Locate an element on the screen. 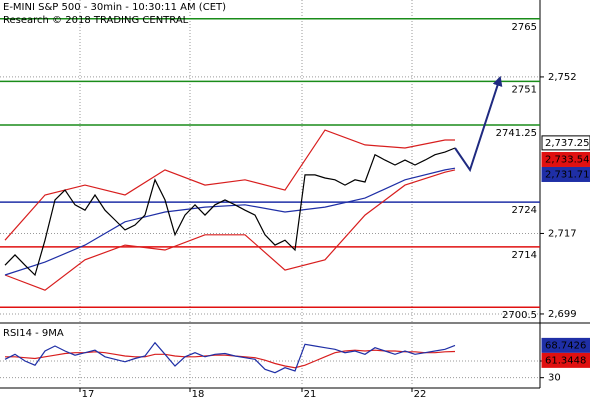 Image resolution: width=590 pixels, height=400 pixels. level-label: 2714 is located at coordinates (524, 255).